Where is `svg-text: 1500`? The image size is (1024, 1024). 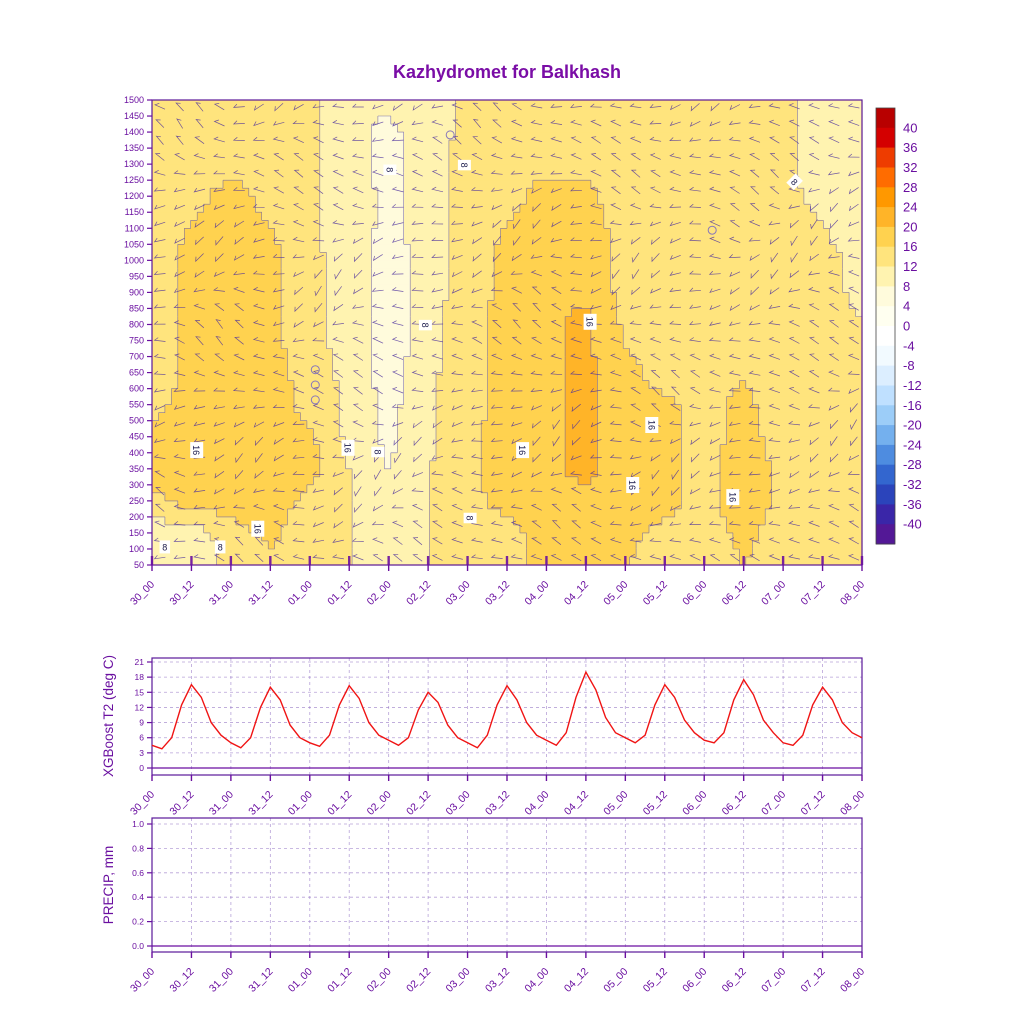
svg-text: 1500 is located at coordinates (134, 100).